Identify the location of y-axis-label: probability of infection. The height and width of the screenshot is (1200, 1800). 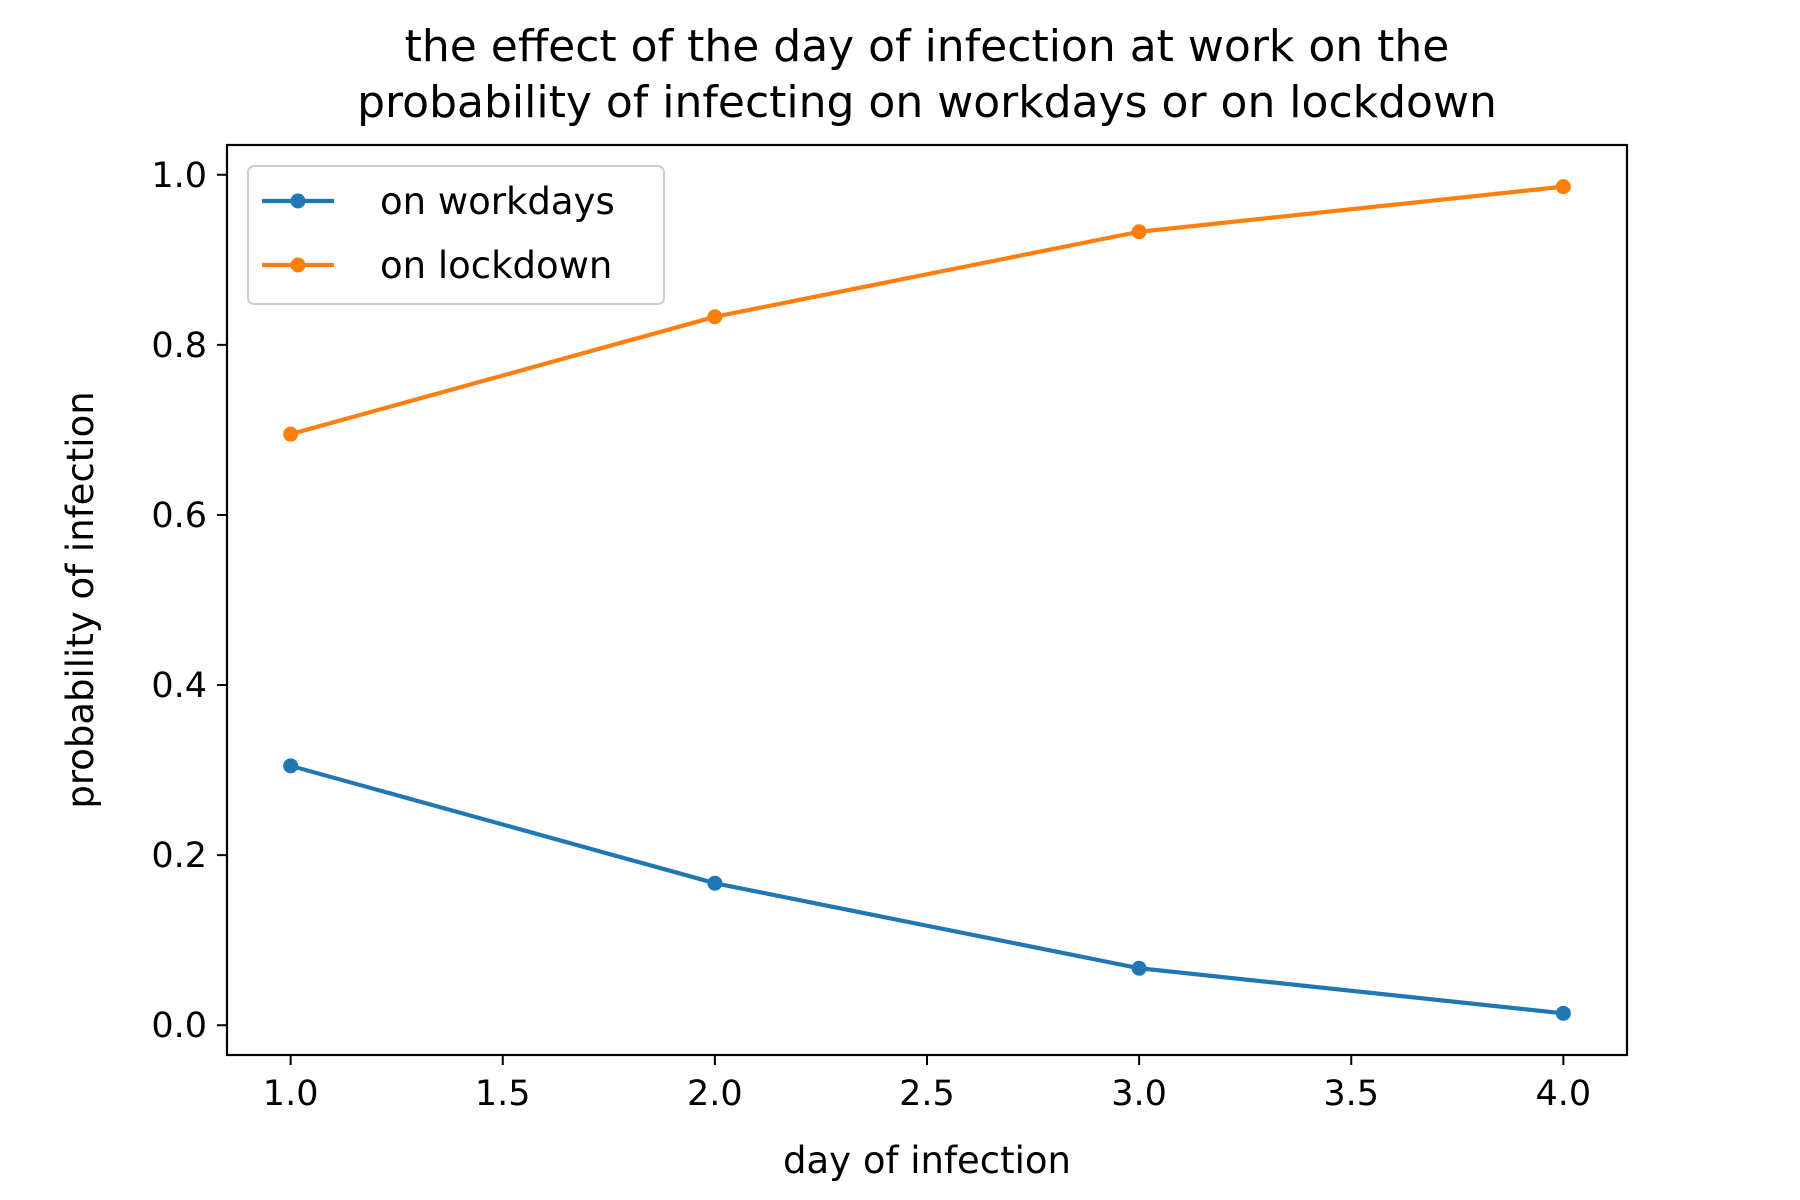
(80, 599).